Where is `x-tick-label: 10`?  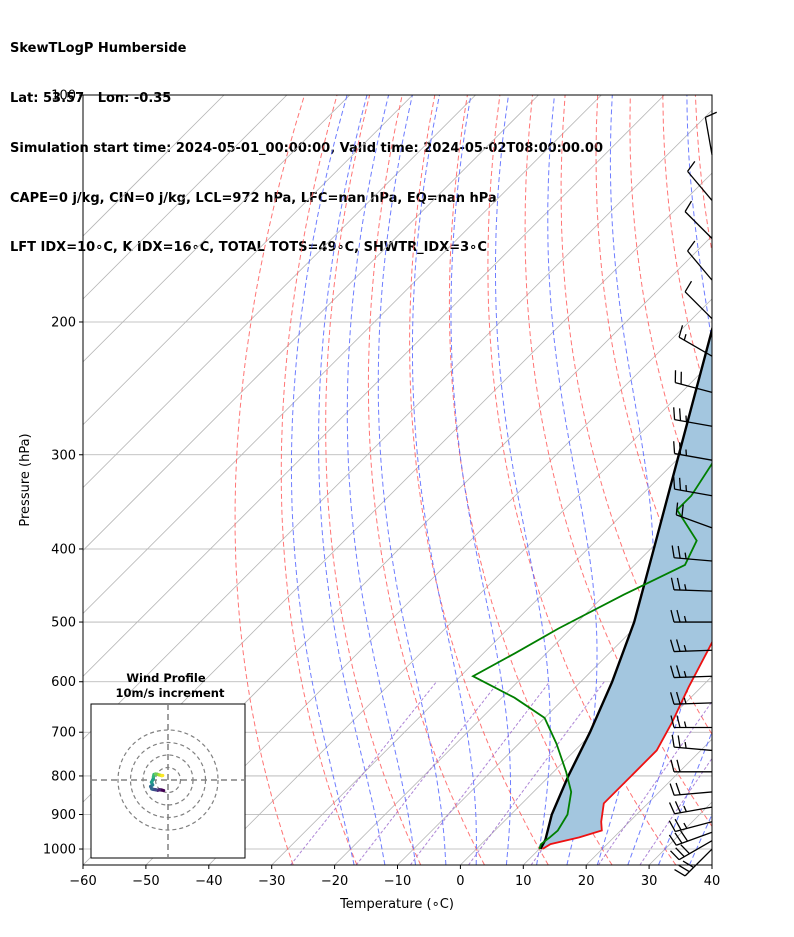
x-tick-label: 10 is located at coordinates (523, 881).